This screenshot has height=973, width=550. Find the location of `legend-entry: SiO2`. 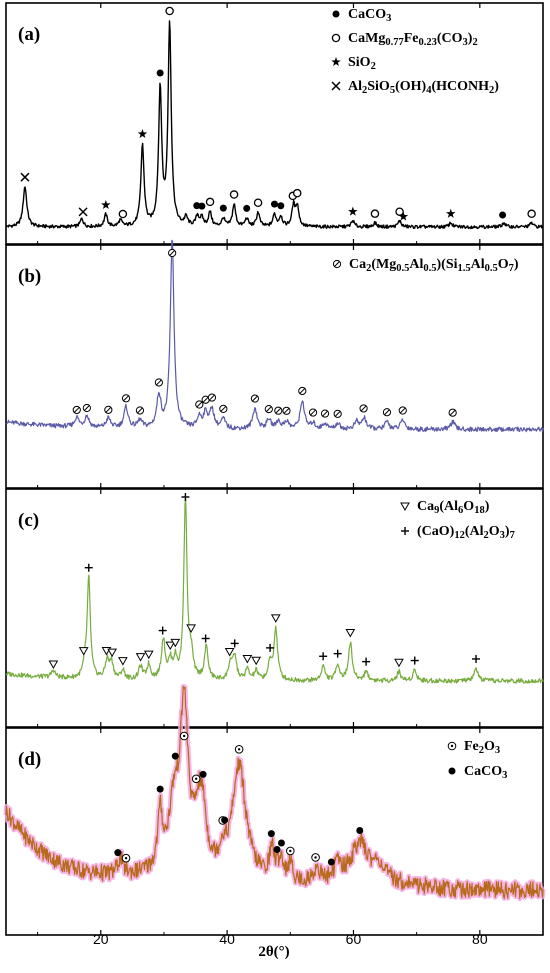

legend-entry: SiO2 is located at coordinates (353, 63).